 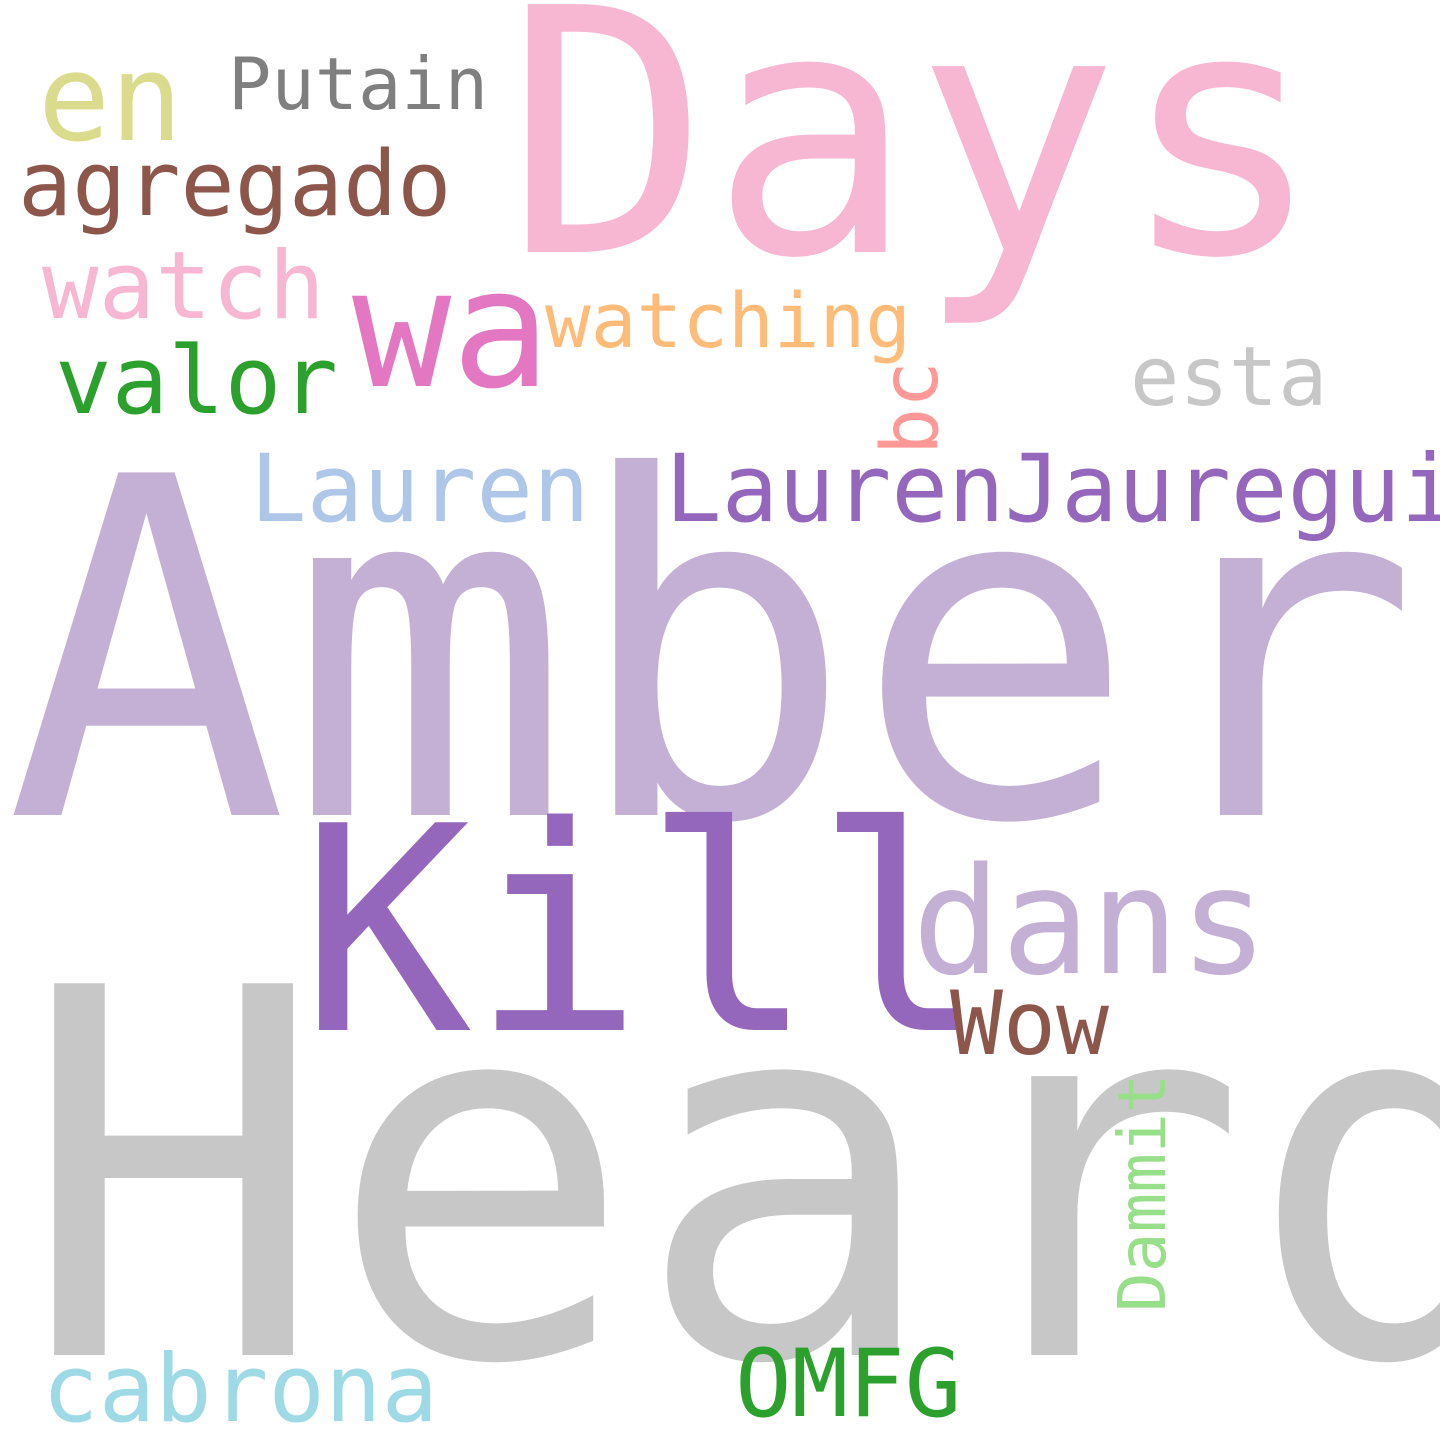 What do you see at coordinates (1029, 1023) in the screenshot?
I see `word-wow: Wow` at bounding box center [1029, 1023].